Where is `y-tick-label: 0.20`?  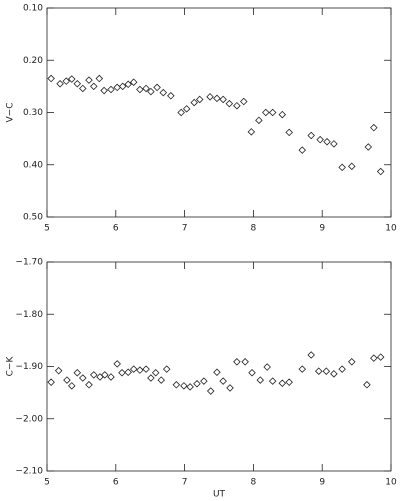 y-tick-label: 0.20 is located at coordinates (33, 61).